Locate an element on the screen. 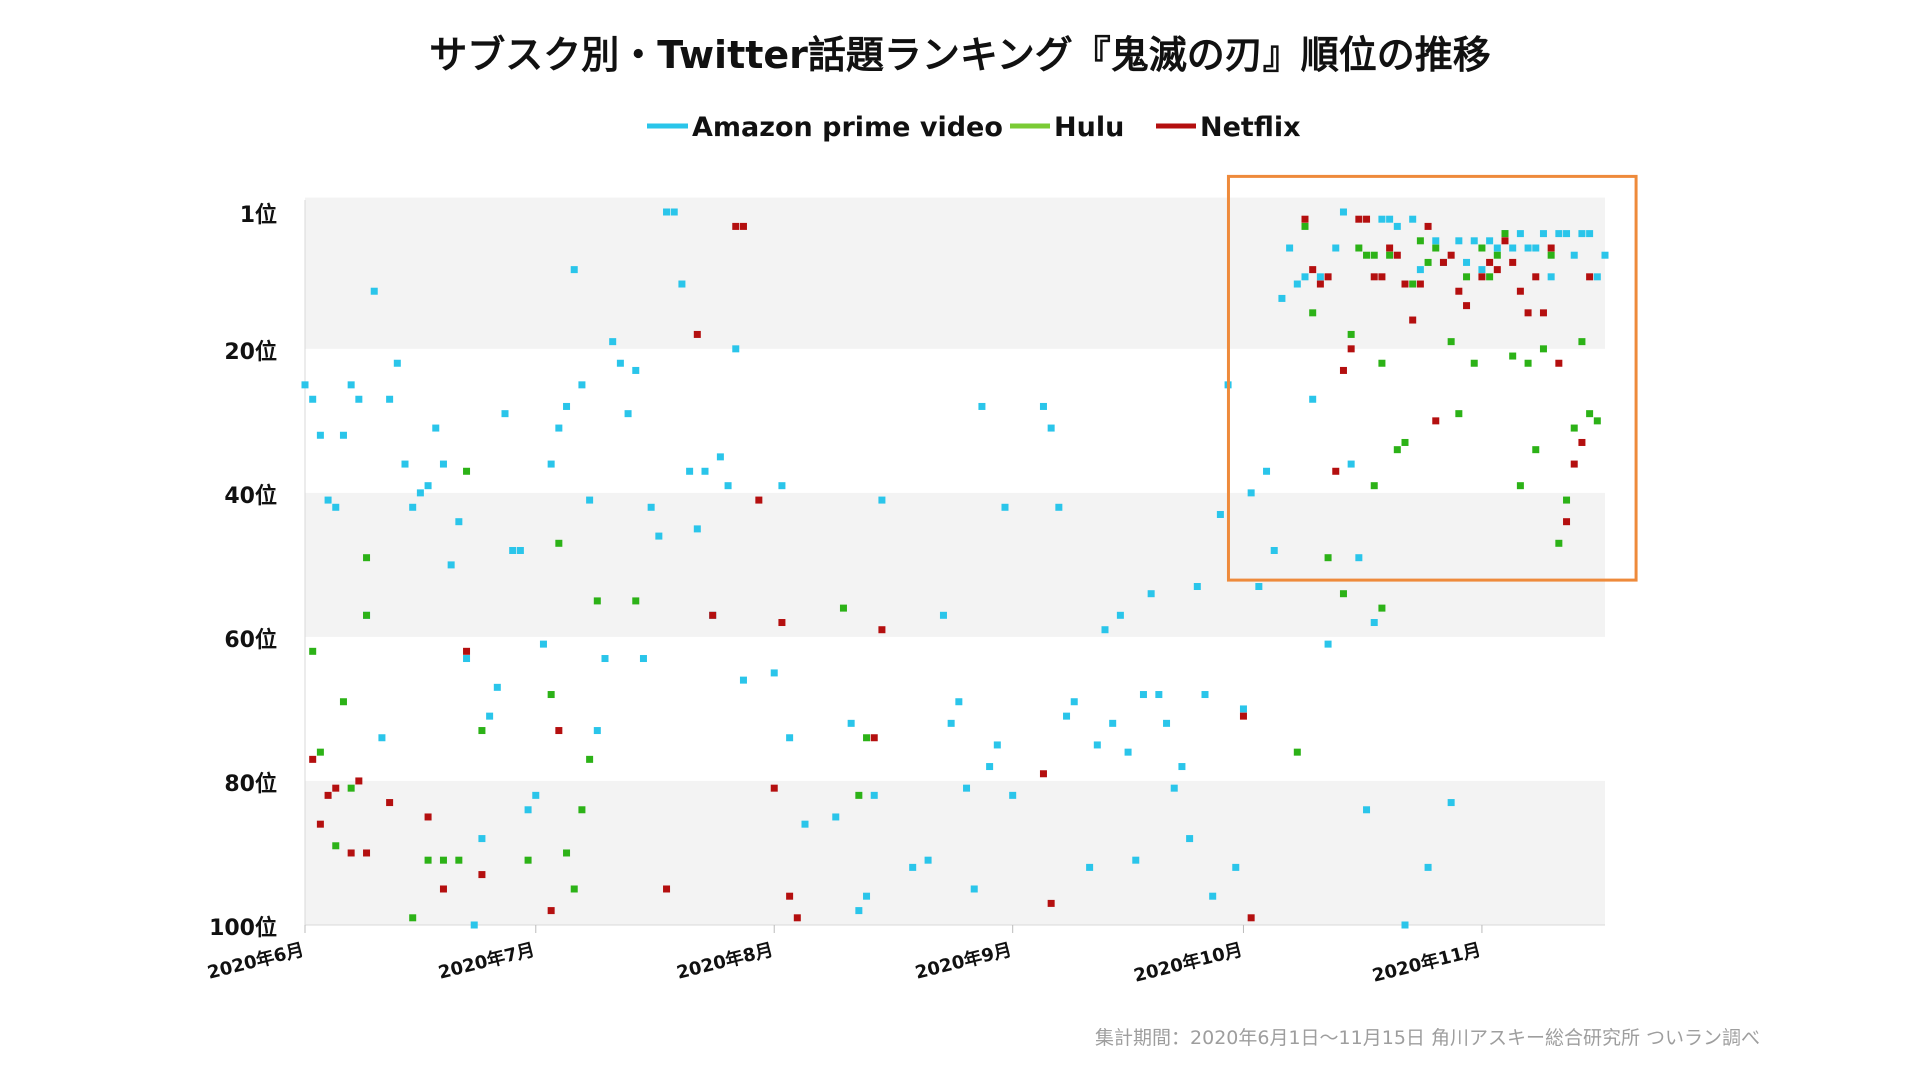  y-tick-label: 40位 is located at coordinates (250, 496).